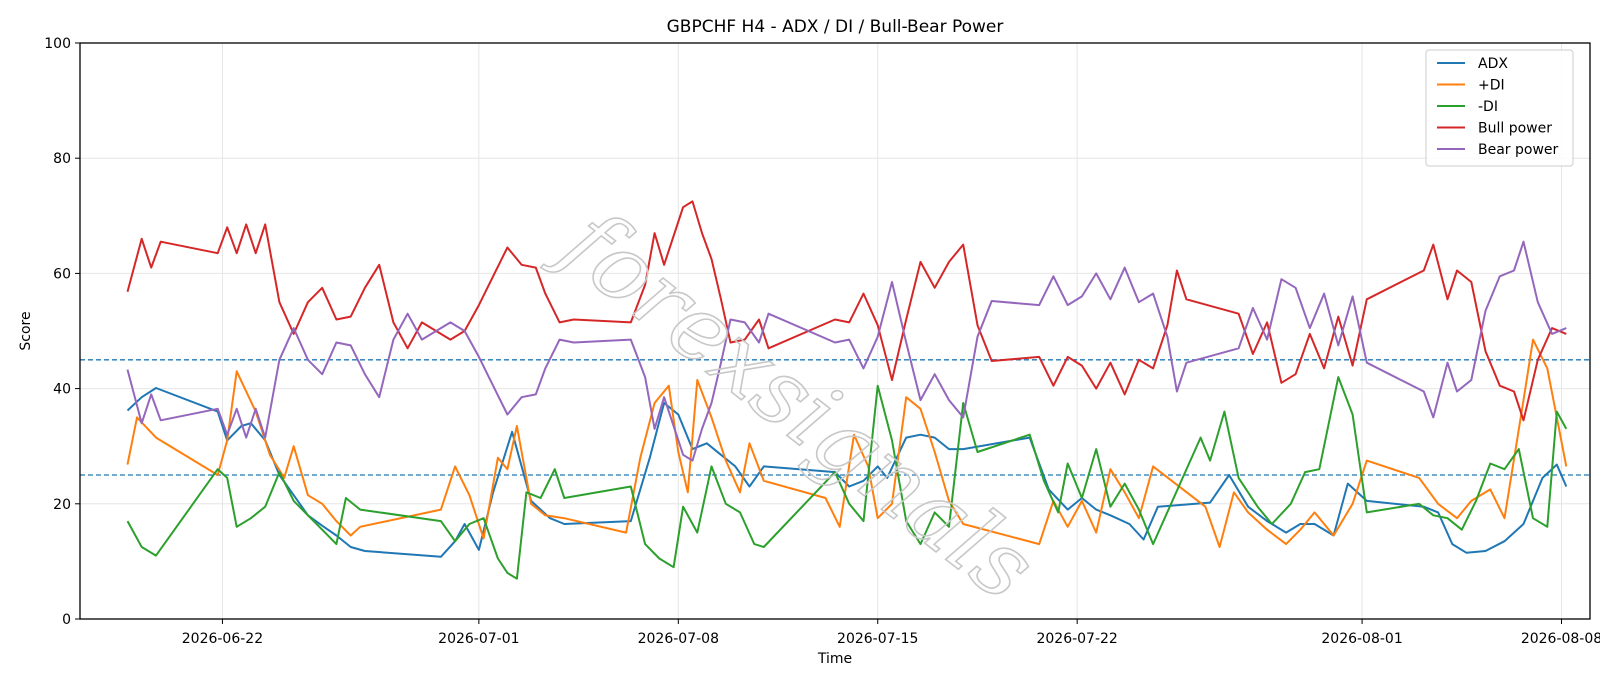  I want to click on legend-label: ADX, so click(1493, 64).